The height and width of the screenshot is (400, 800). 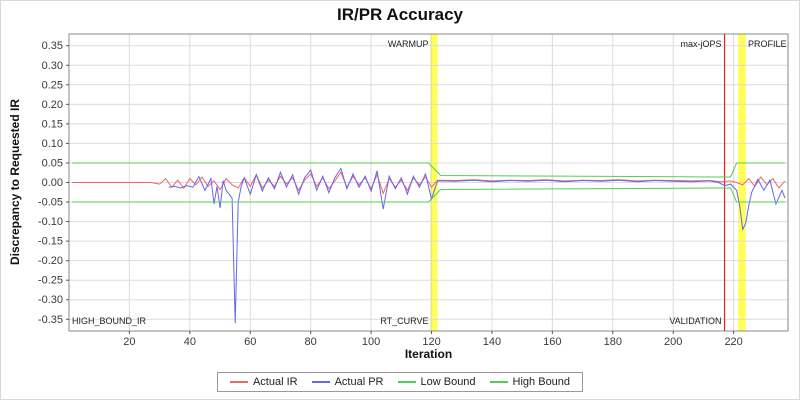 I want to click on legend-item-high-bound: High Bound, so click(x=530, y=382).